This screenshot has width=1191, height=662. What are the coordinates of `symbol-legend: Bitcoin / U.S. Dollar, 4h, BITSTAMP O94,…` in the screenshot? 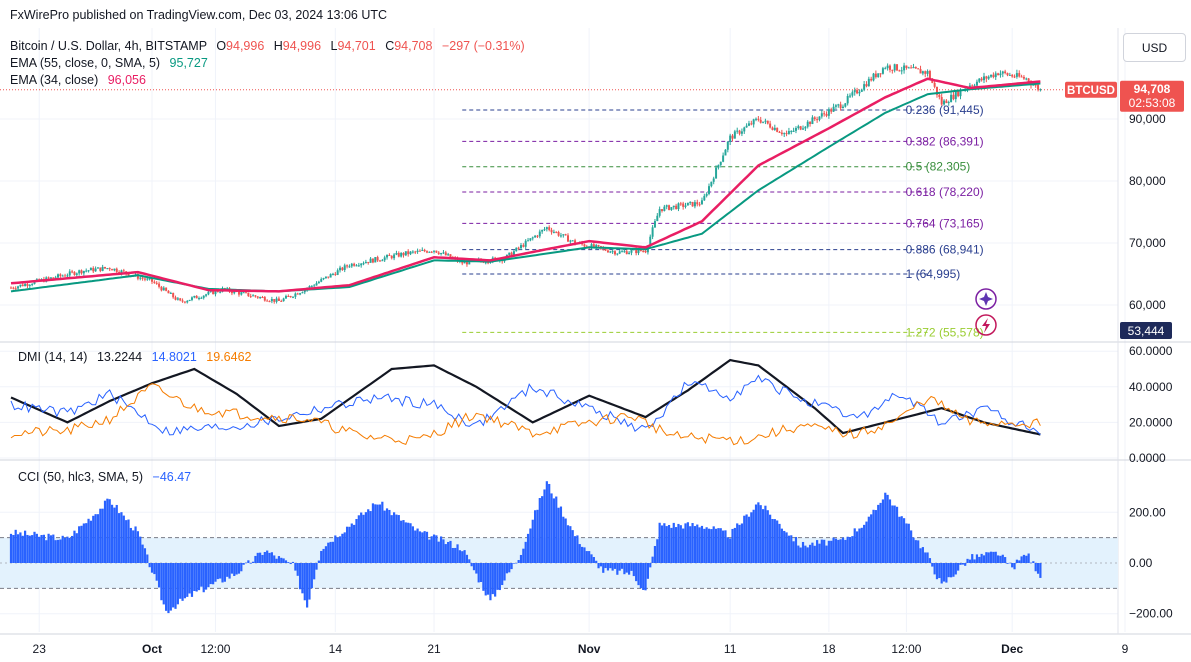 It's located at (267, 46).